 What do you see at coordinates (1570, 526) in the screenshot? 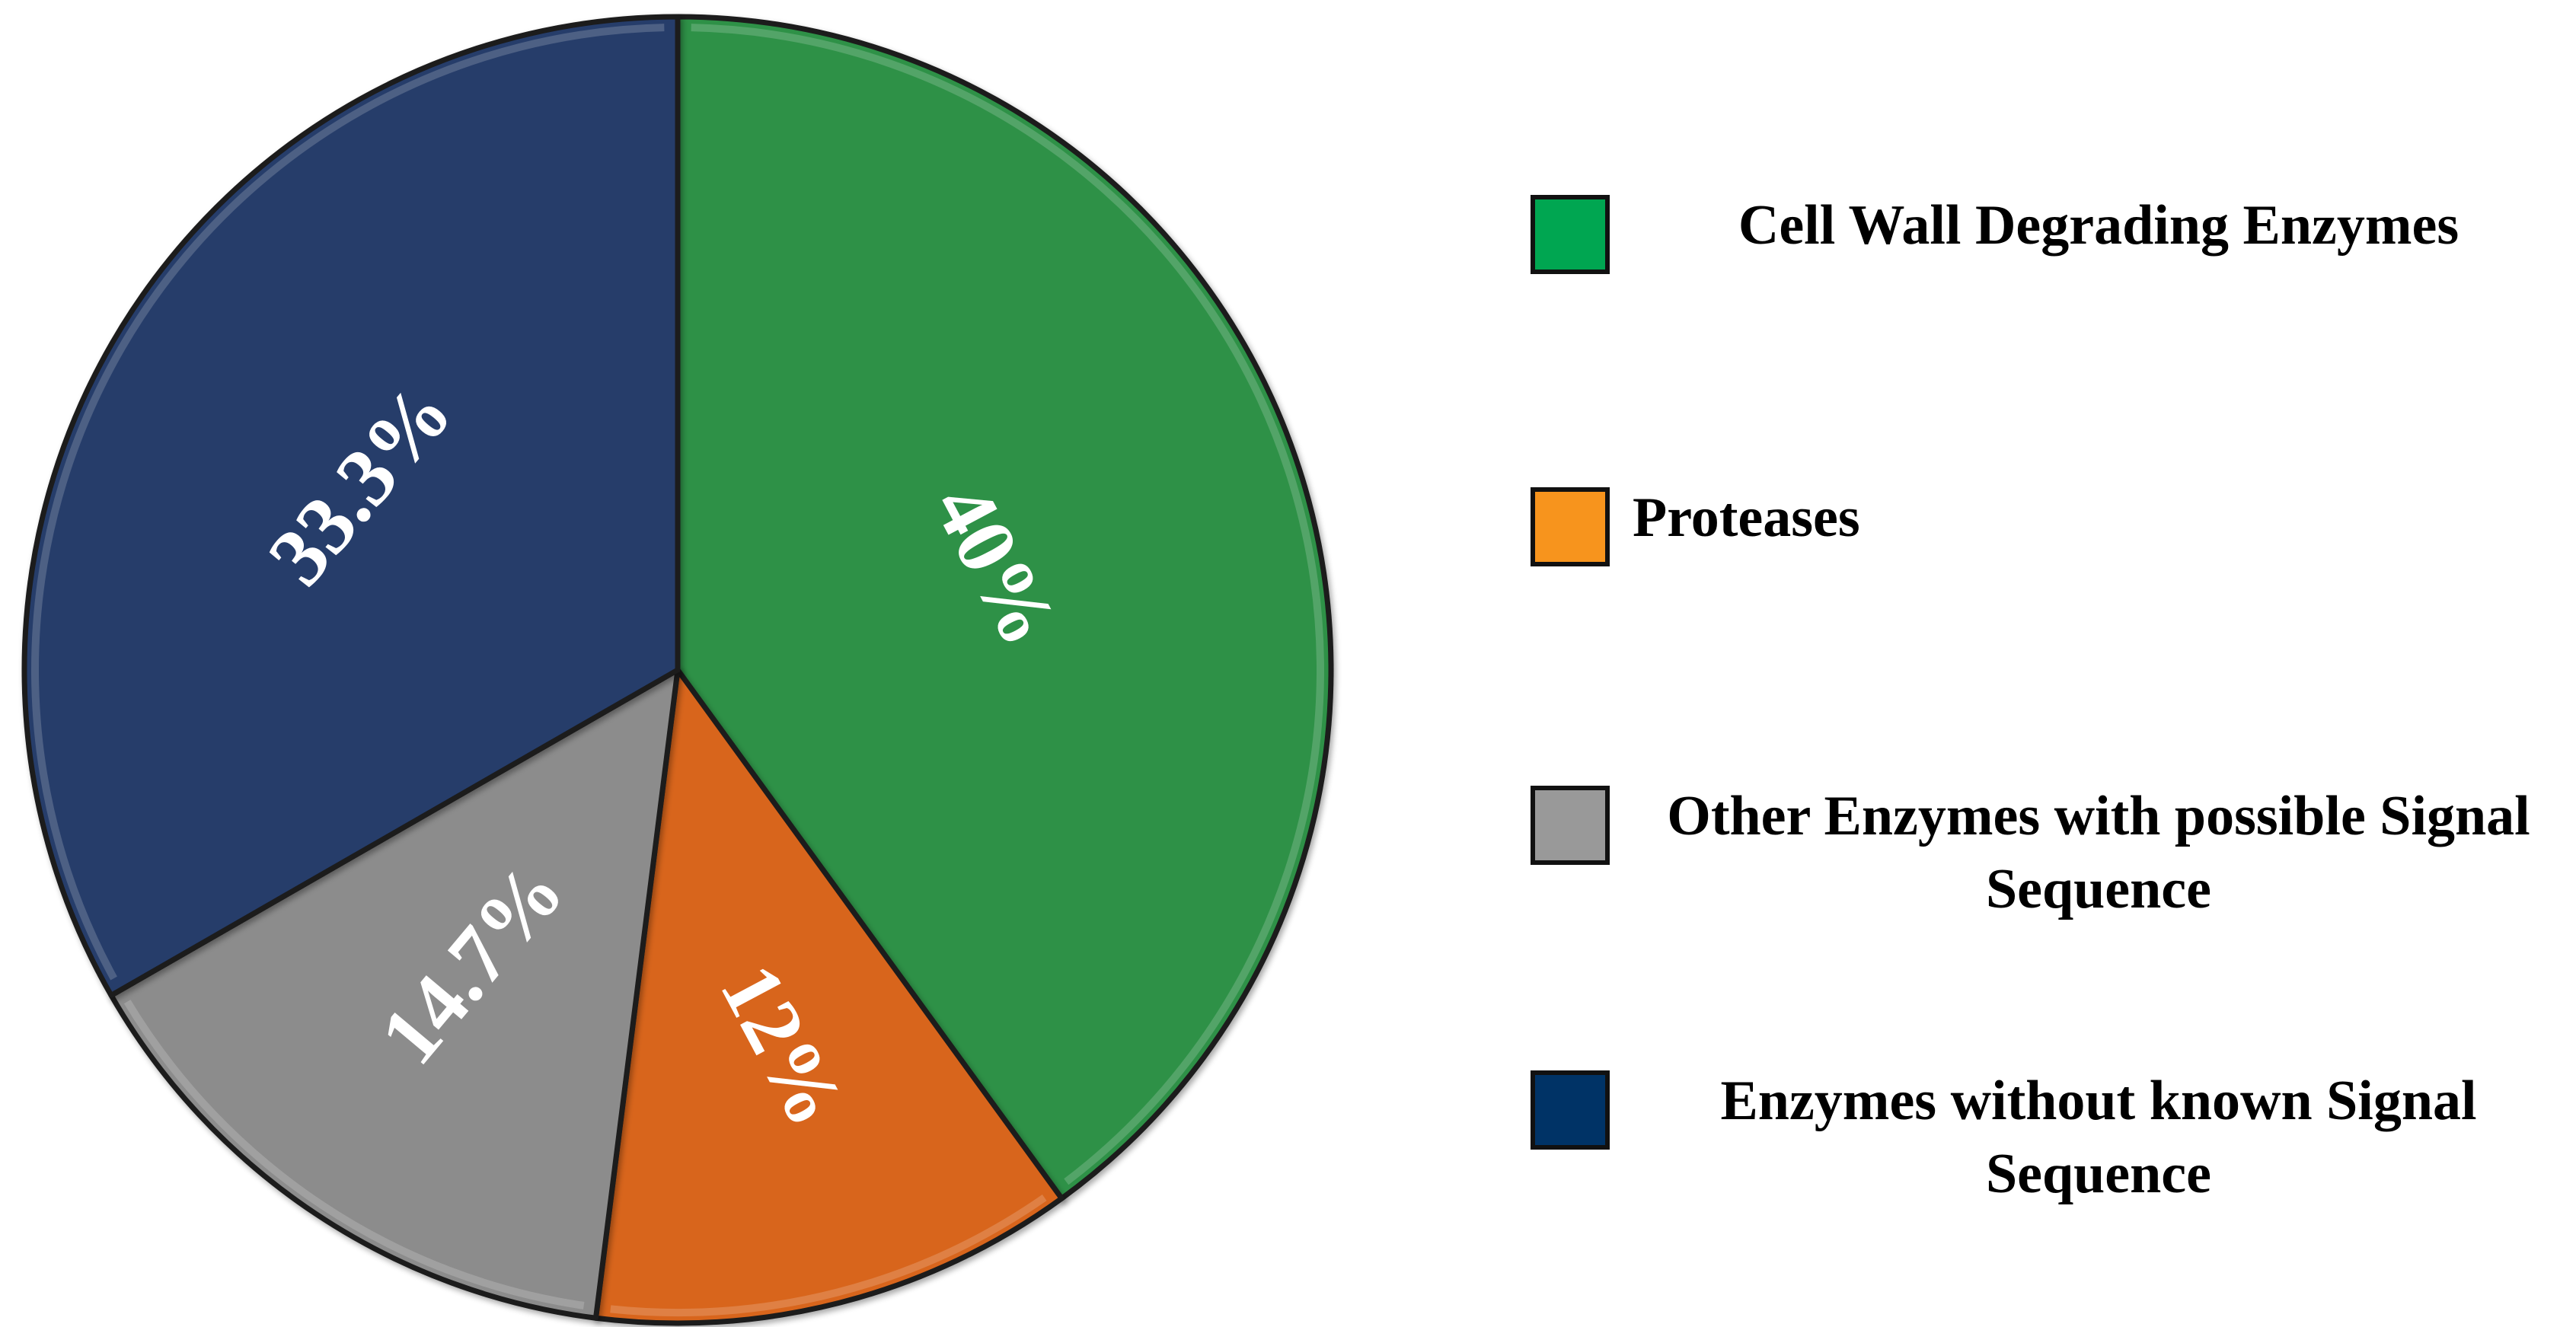
I see `legend-swatch-proteases` at bounding box center [1570, 526].